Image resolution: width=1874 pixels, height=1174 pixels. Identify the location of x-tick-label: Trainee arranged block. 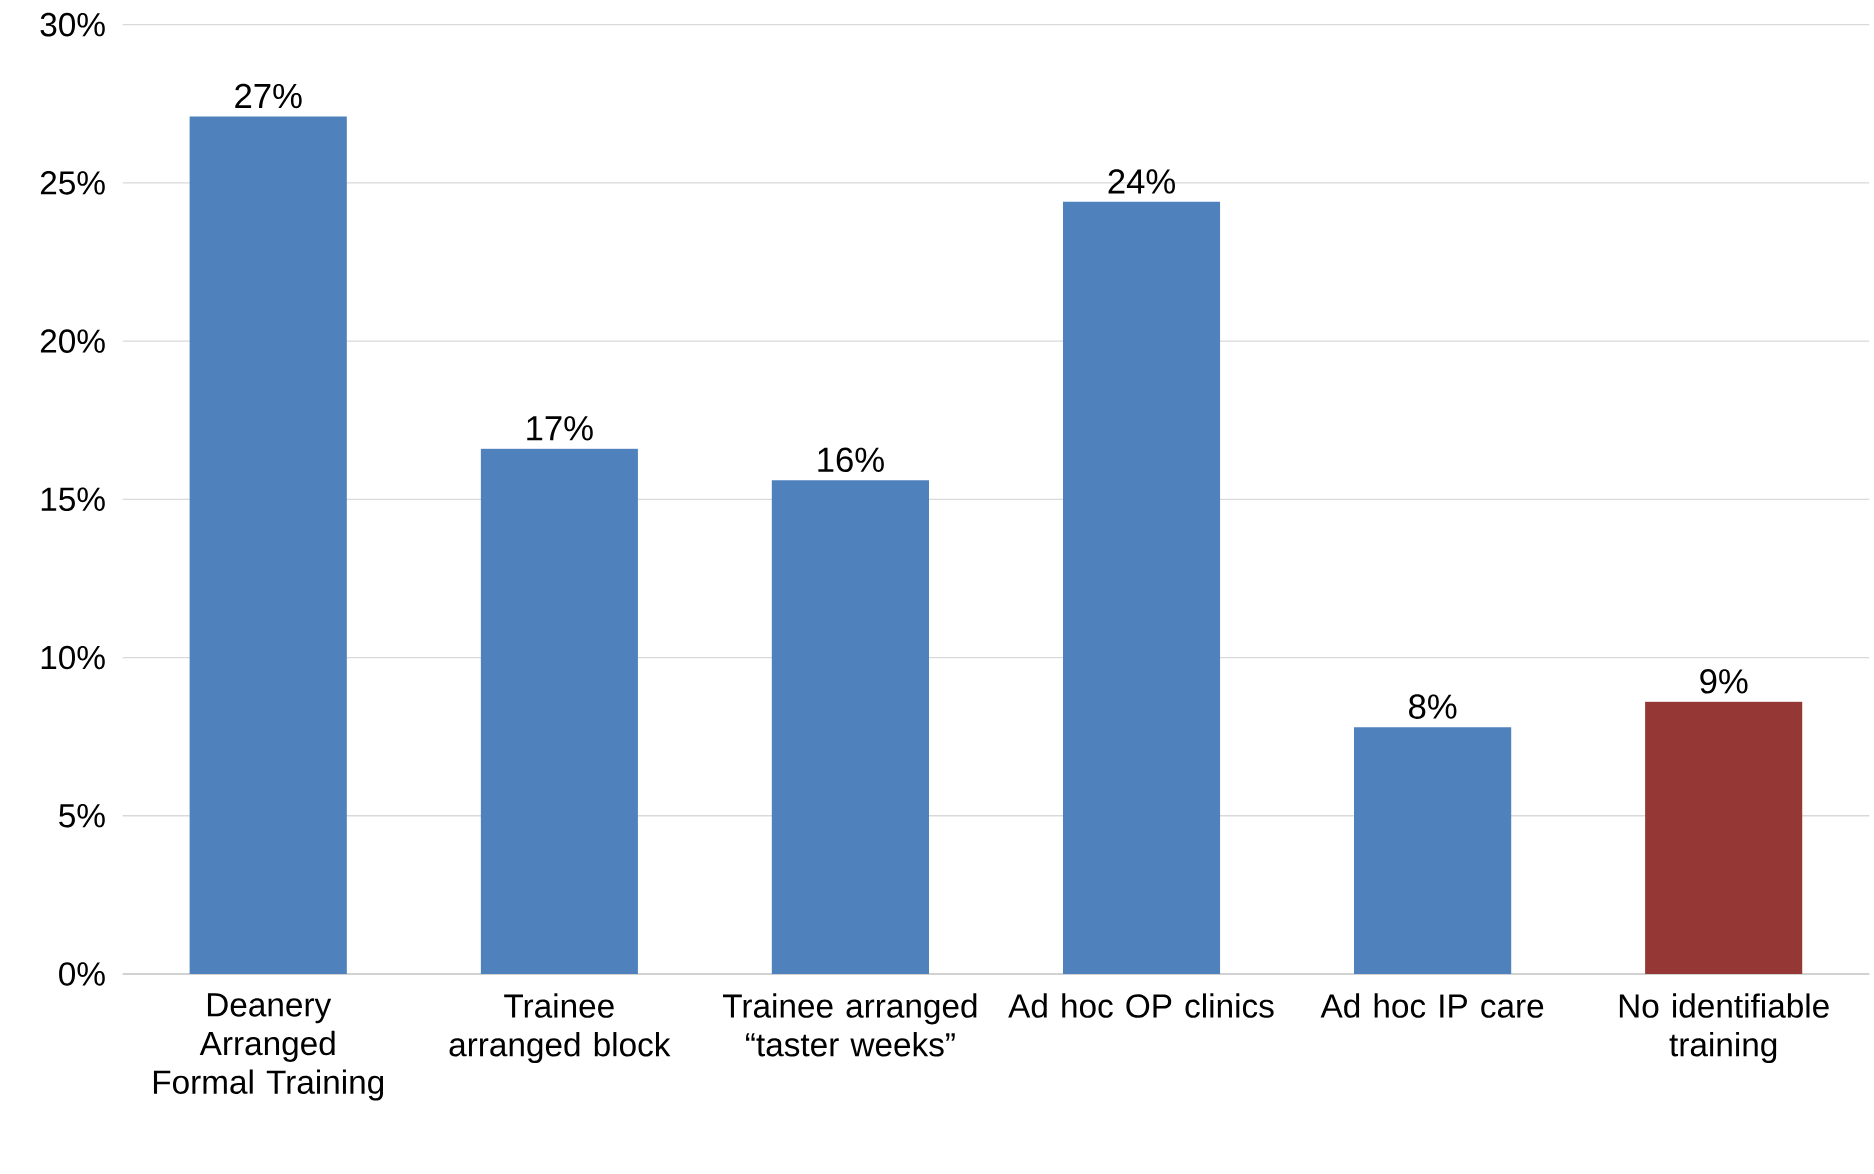
(560, 1028).